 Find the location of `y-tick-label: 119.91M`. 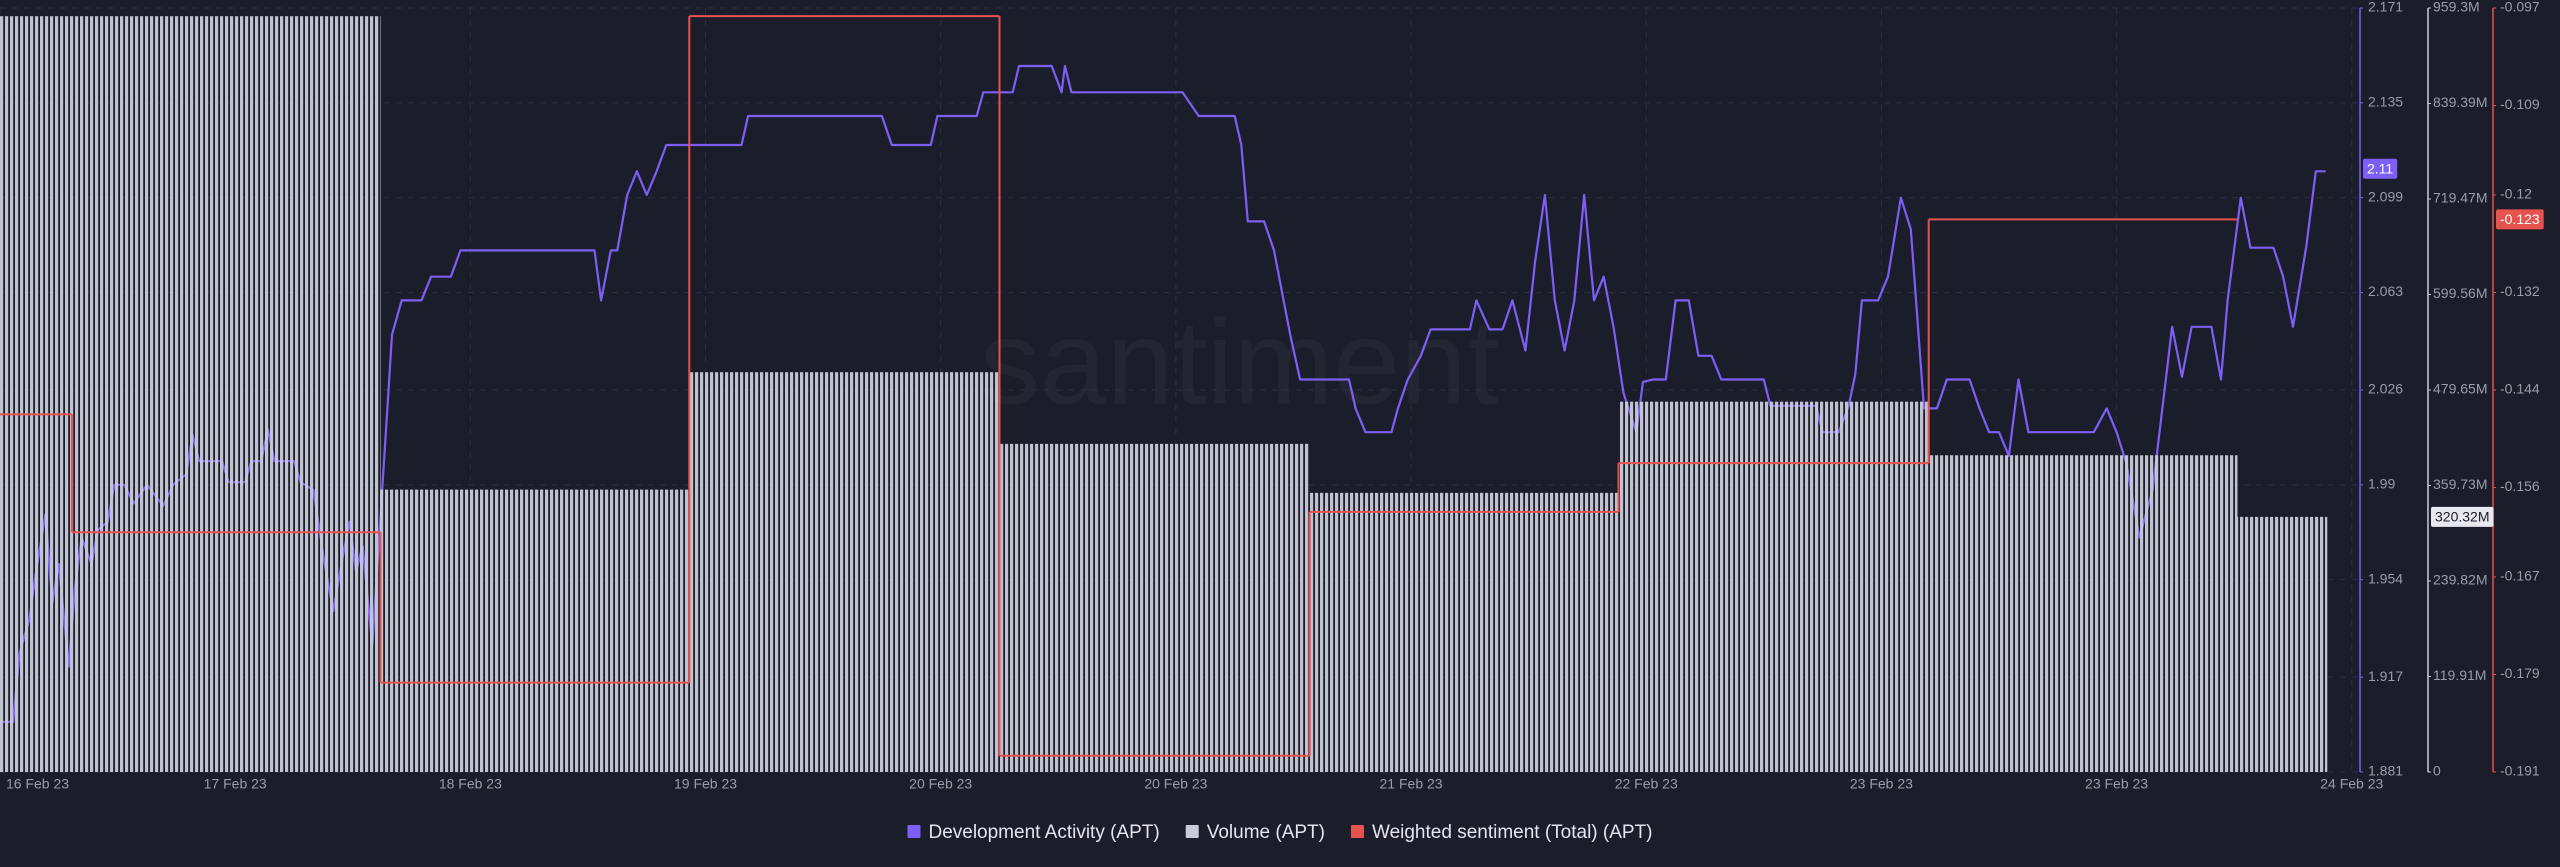

y-tick-label: 119.91M is located at coordinates (2459, 675).